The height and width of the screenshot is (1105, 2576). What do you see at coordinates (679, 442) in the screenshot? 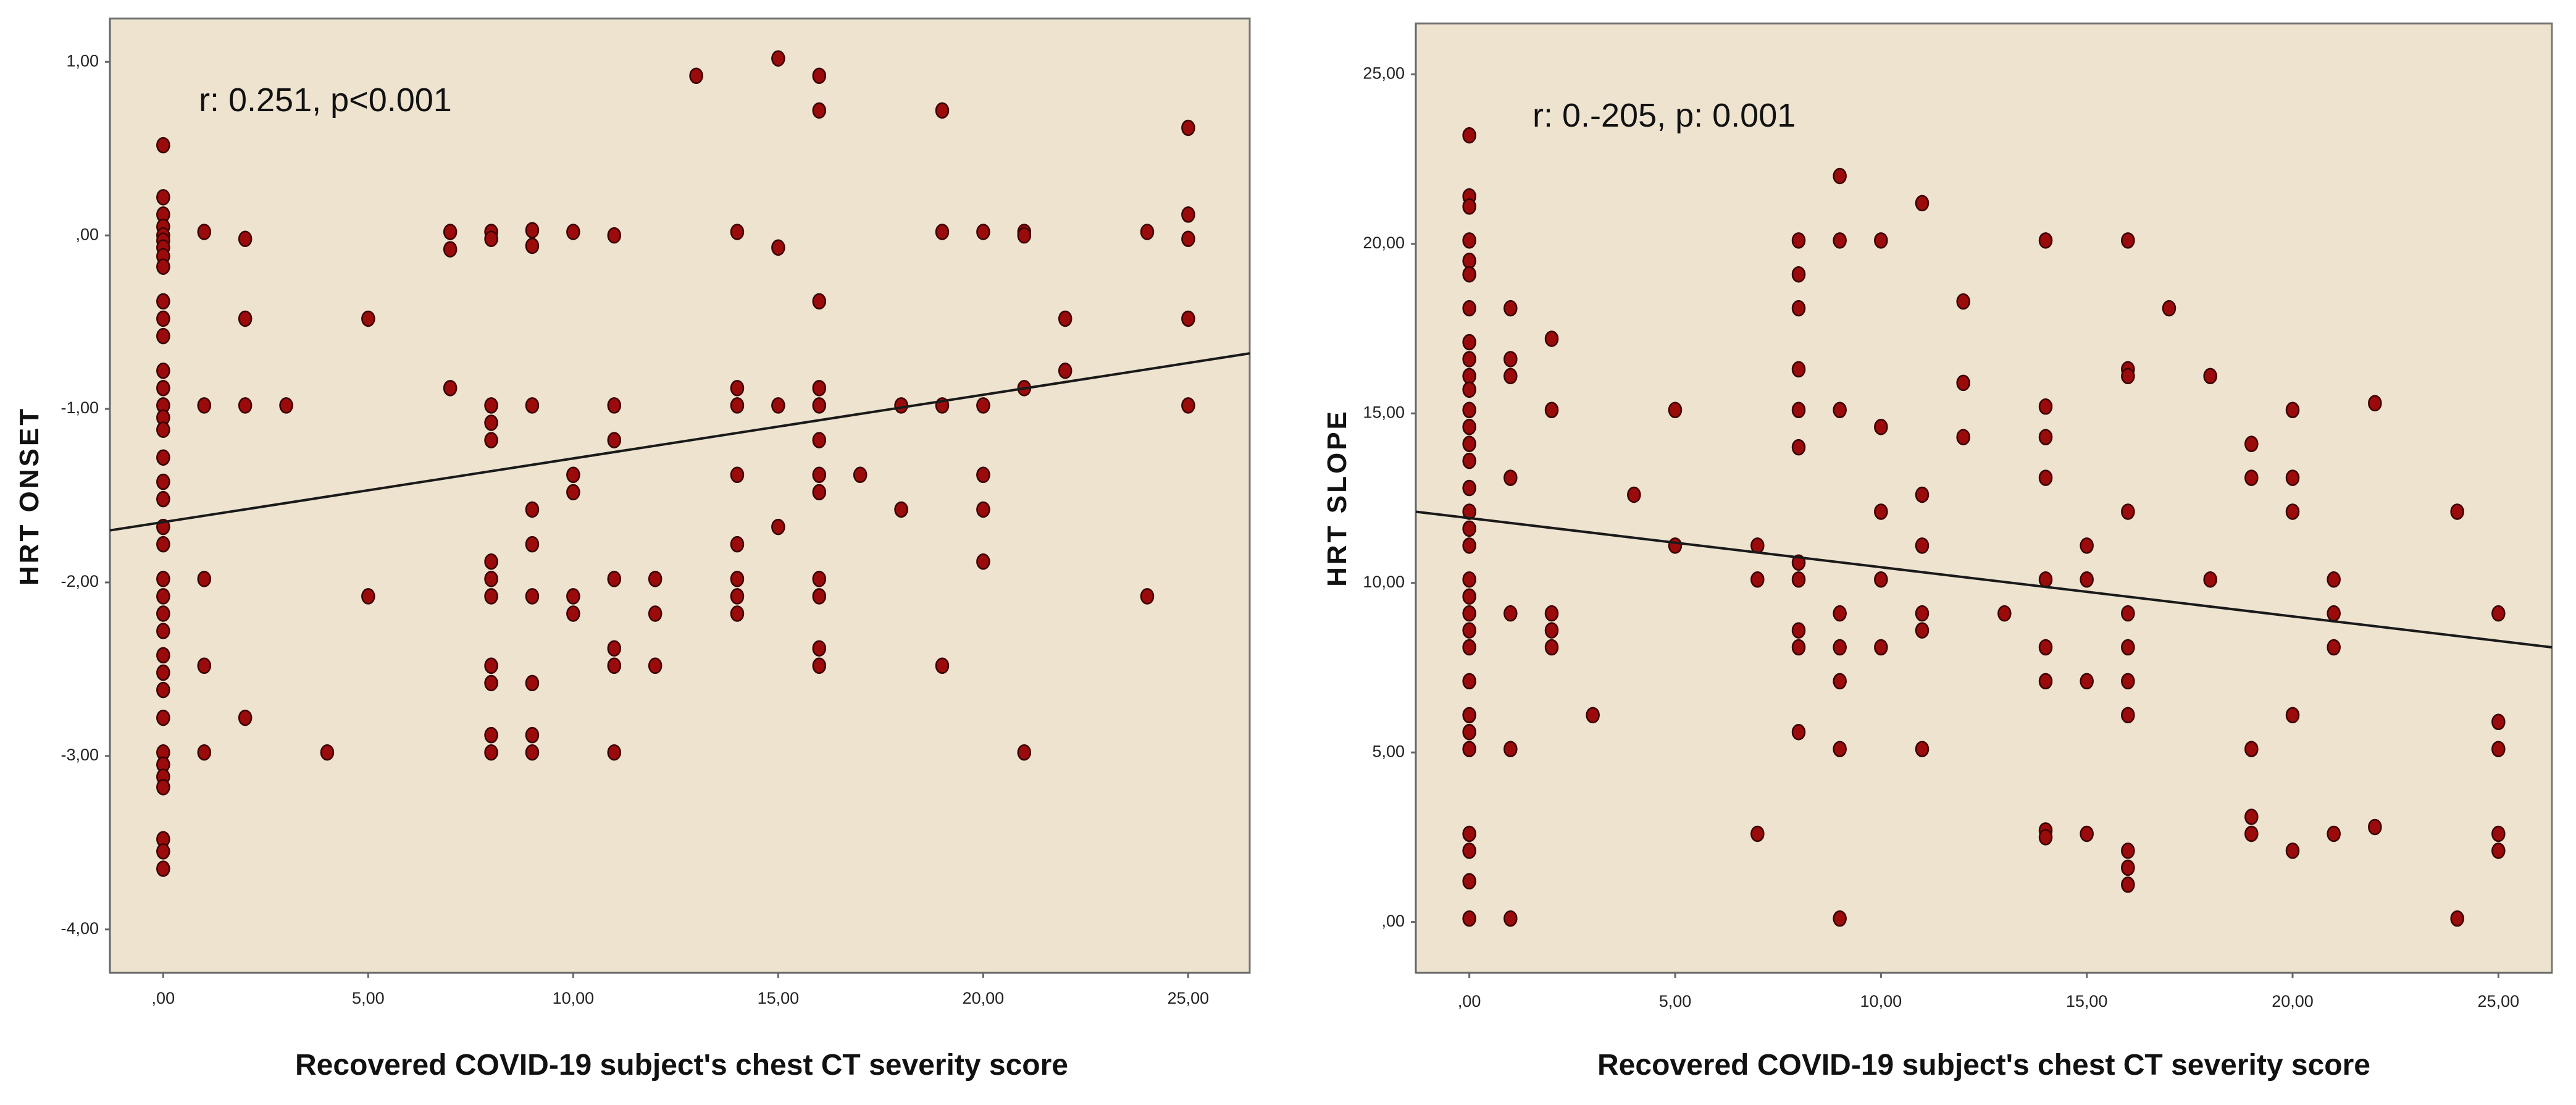
I see `regression-line` at bounding box center [679, 442].